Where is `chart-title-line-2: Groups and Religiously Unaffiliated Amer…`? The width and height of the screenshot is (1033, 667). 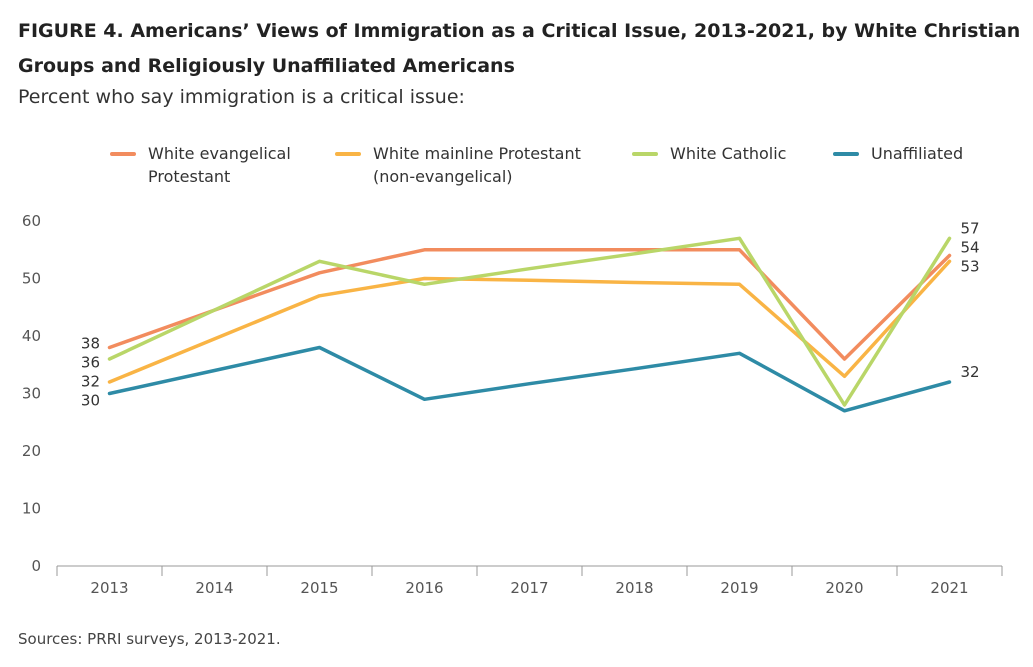 chart-title-line-2: Groups and Religiously Unaffiliated Amer… is located at coordinates (266, 66).